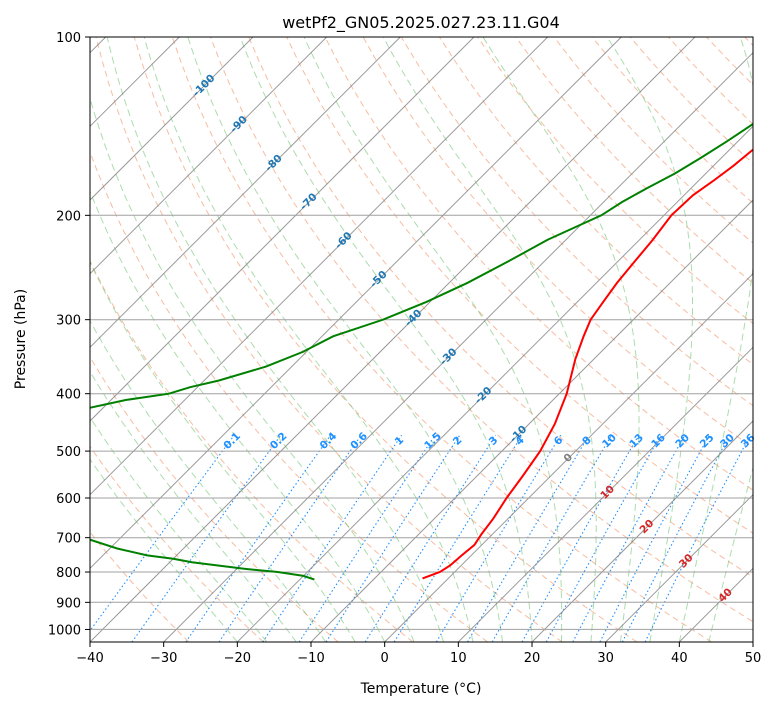 The image size is (775, 712). Describe the element at coordinates (310, 658) in the screenshot. I see `x-tick-label: −10` at that location.